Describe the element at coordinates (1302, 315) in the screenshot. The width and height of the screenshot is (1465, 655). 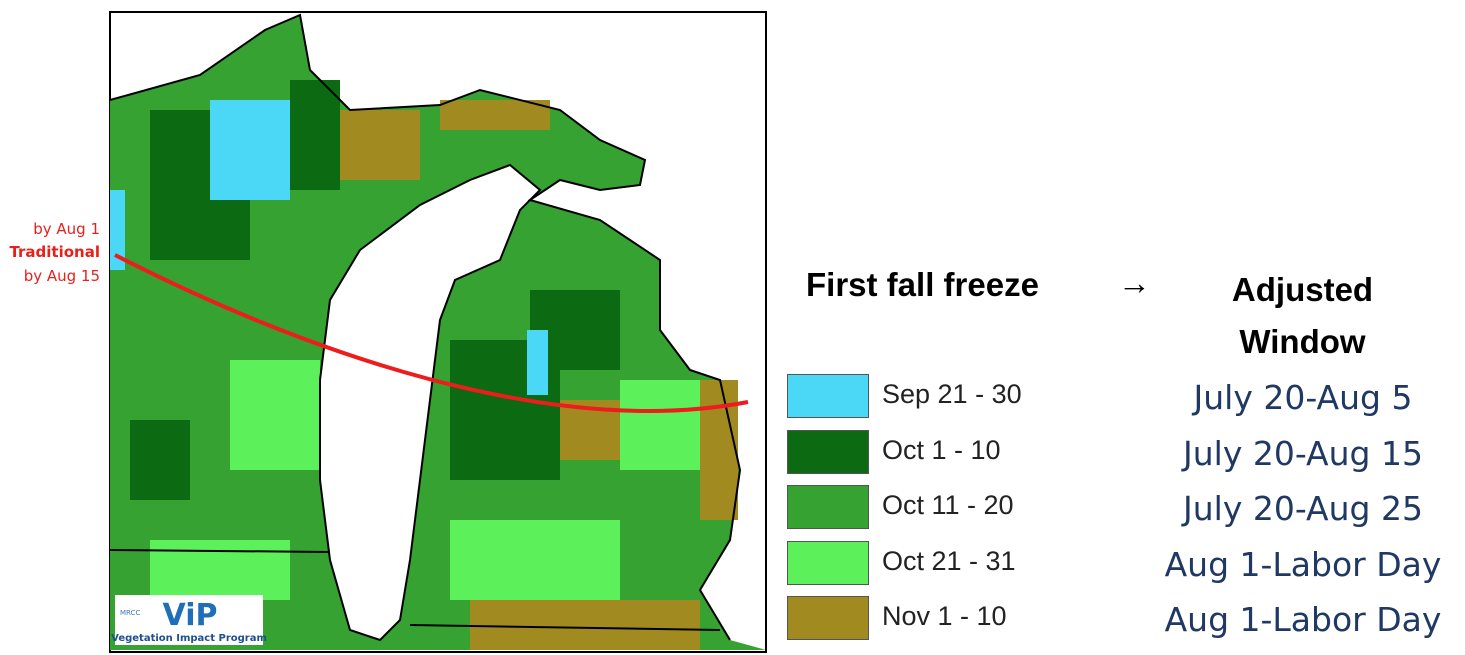
I see `header-right: Adjusted Window` at that location.